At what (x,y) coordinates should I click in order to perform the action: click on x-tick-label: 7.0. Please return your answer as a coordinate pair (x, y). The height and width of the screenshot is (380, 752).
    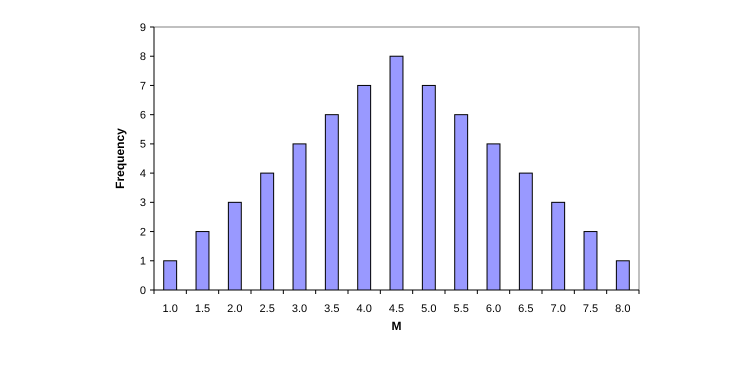
    Looking at the image, I should click on (558, 309).